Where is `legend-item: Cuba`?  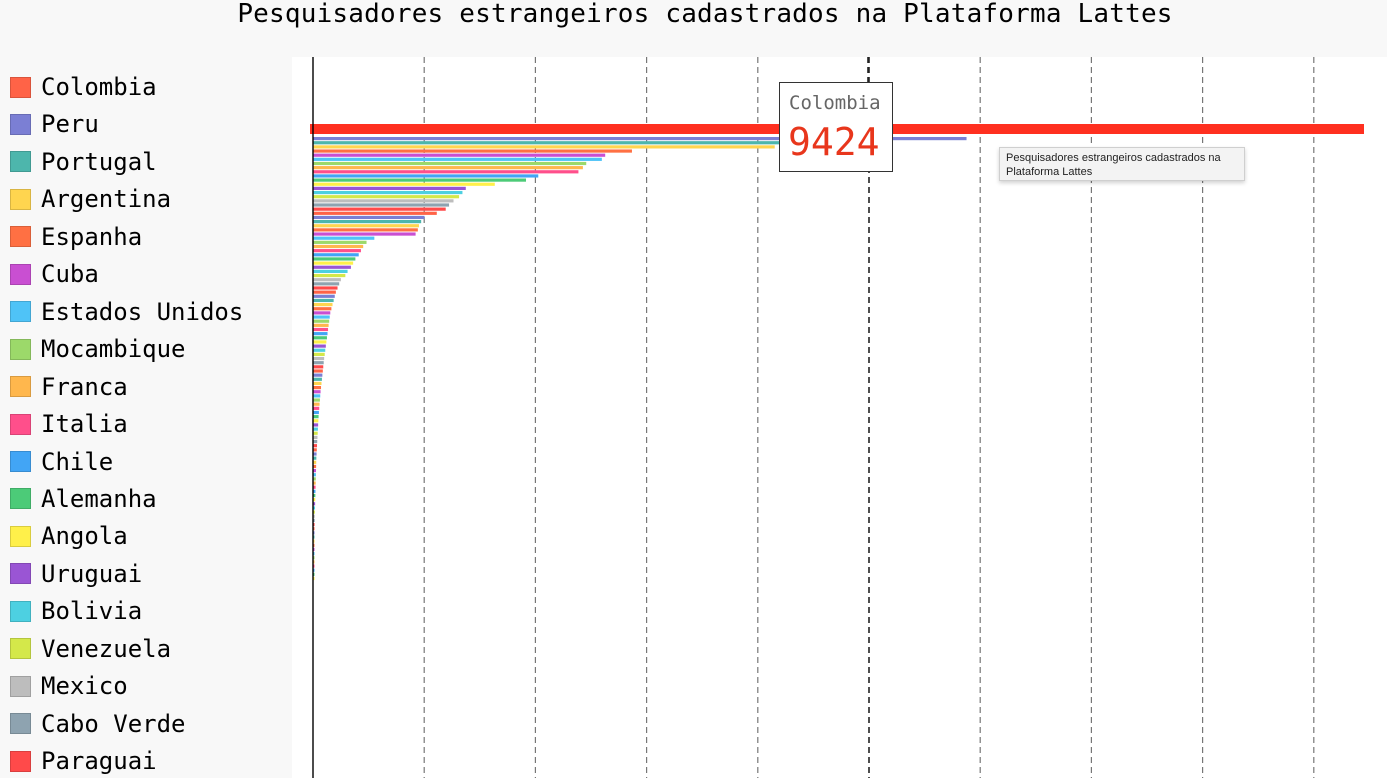
legend-item: Cuba is located at coordinates (54, 274).